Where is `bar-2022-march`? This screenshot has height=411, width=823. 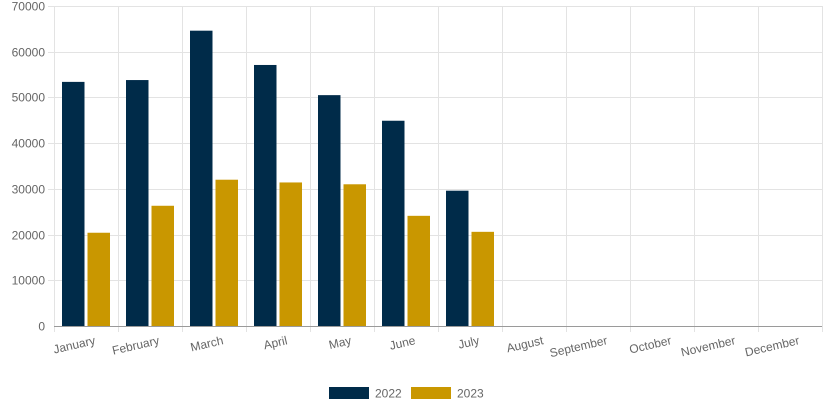 bar-2022-march is located at coordinates (201, 178).